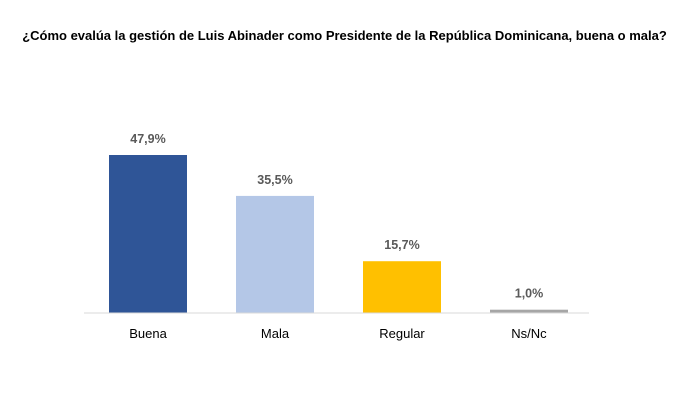  What do you see at coordinates (529, 333) in the screenshot?
I see `category-label: Ns/Nc` at bounding box center [529, 333].